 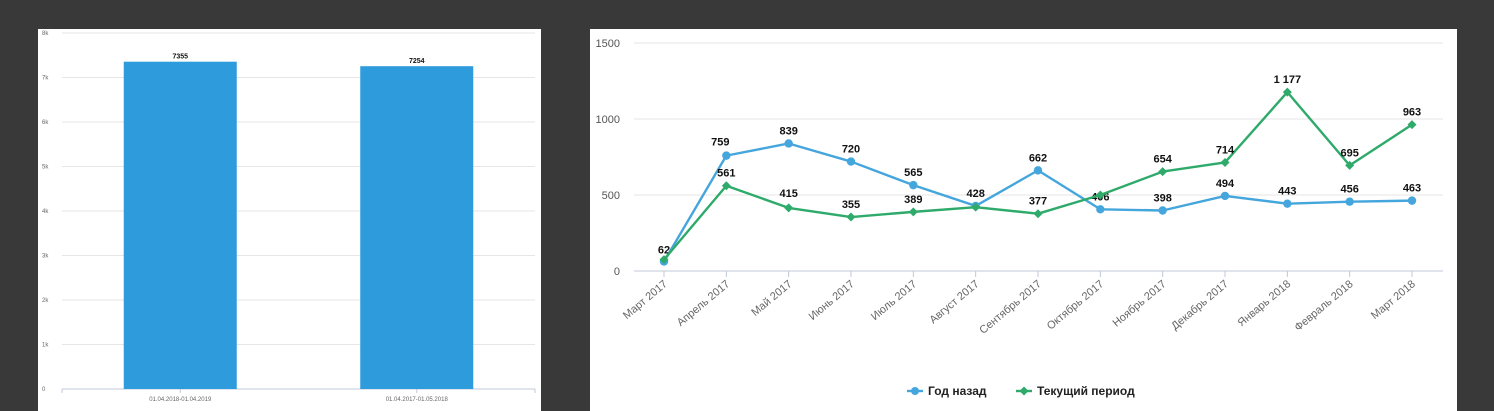 What do you see at coordinates (703, 303) in the screenshot?
I see `x-tick-label: Апрель 2017` at bounding box center [703, 303].